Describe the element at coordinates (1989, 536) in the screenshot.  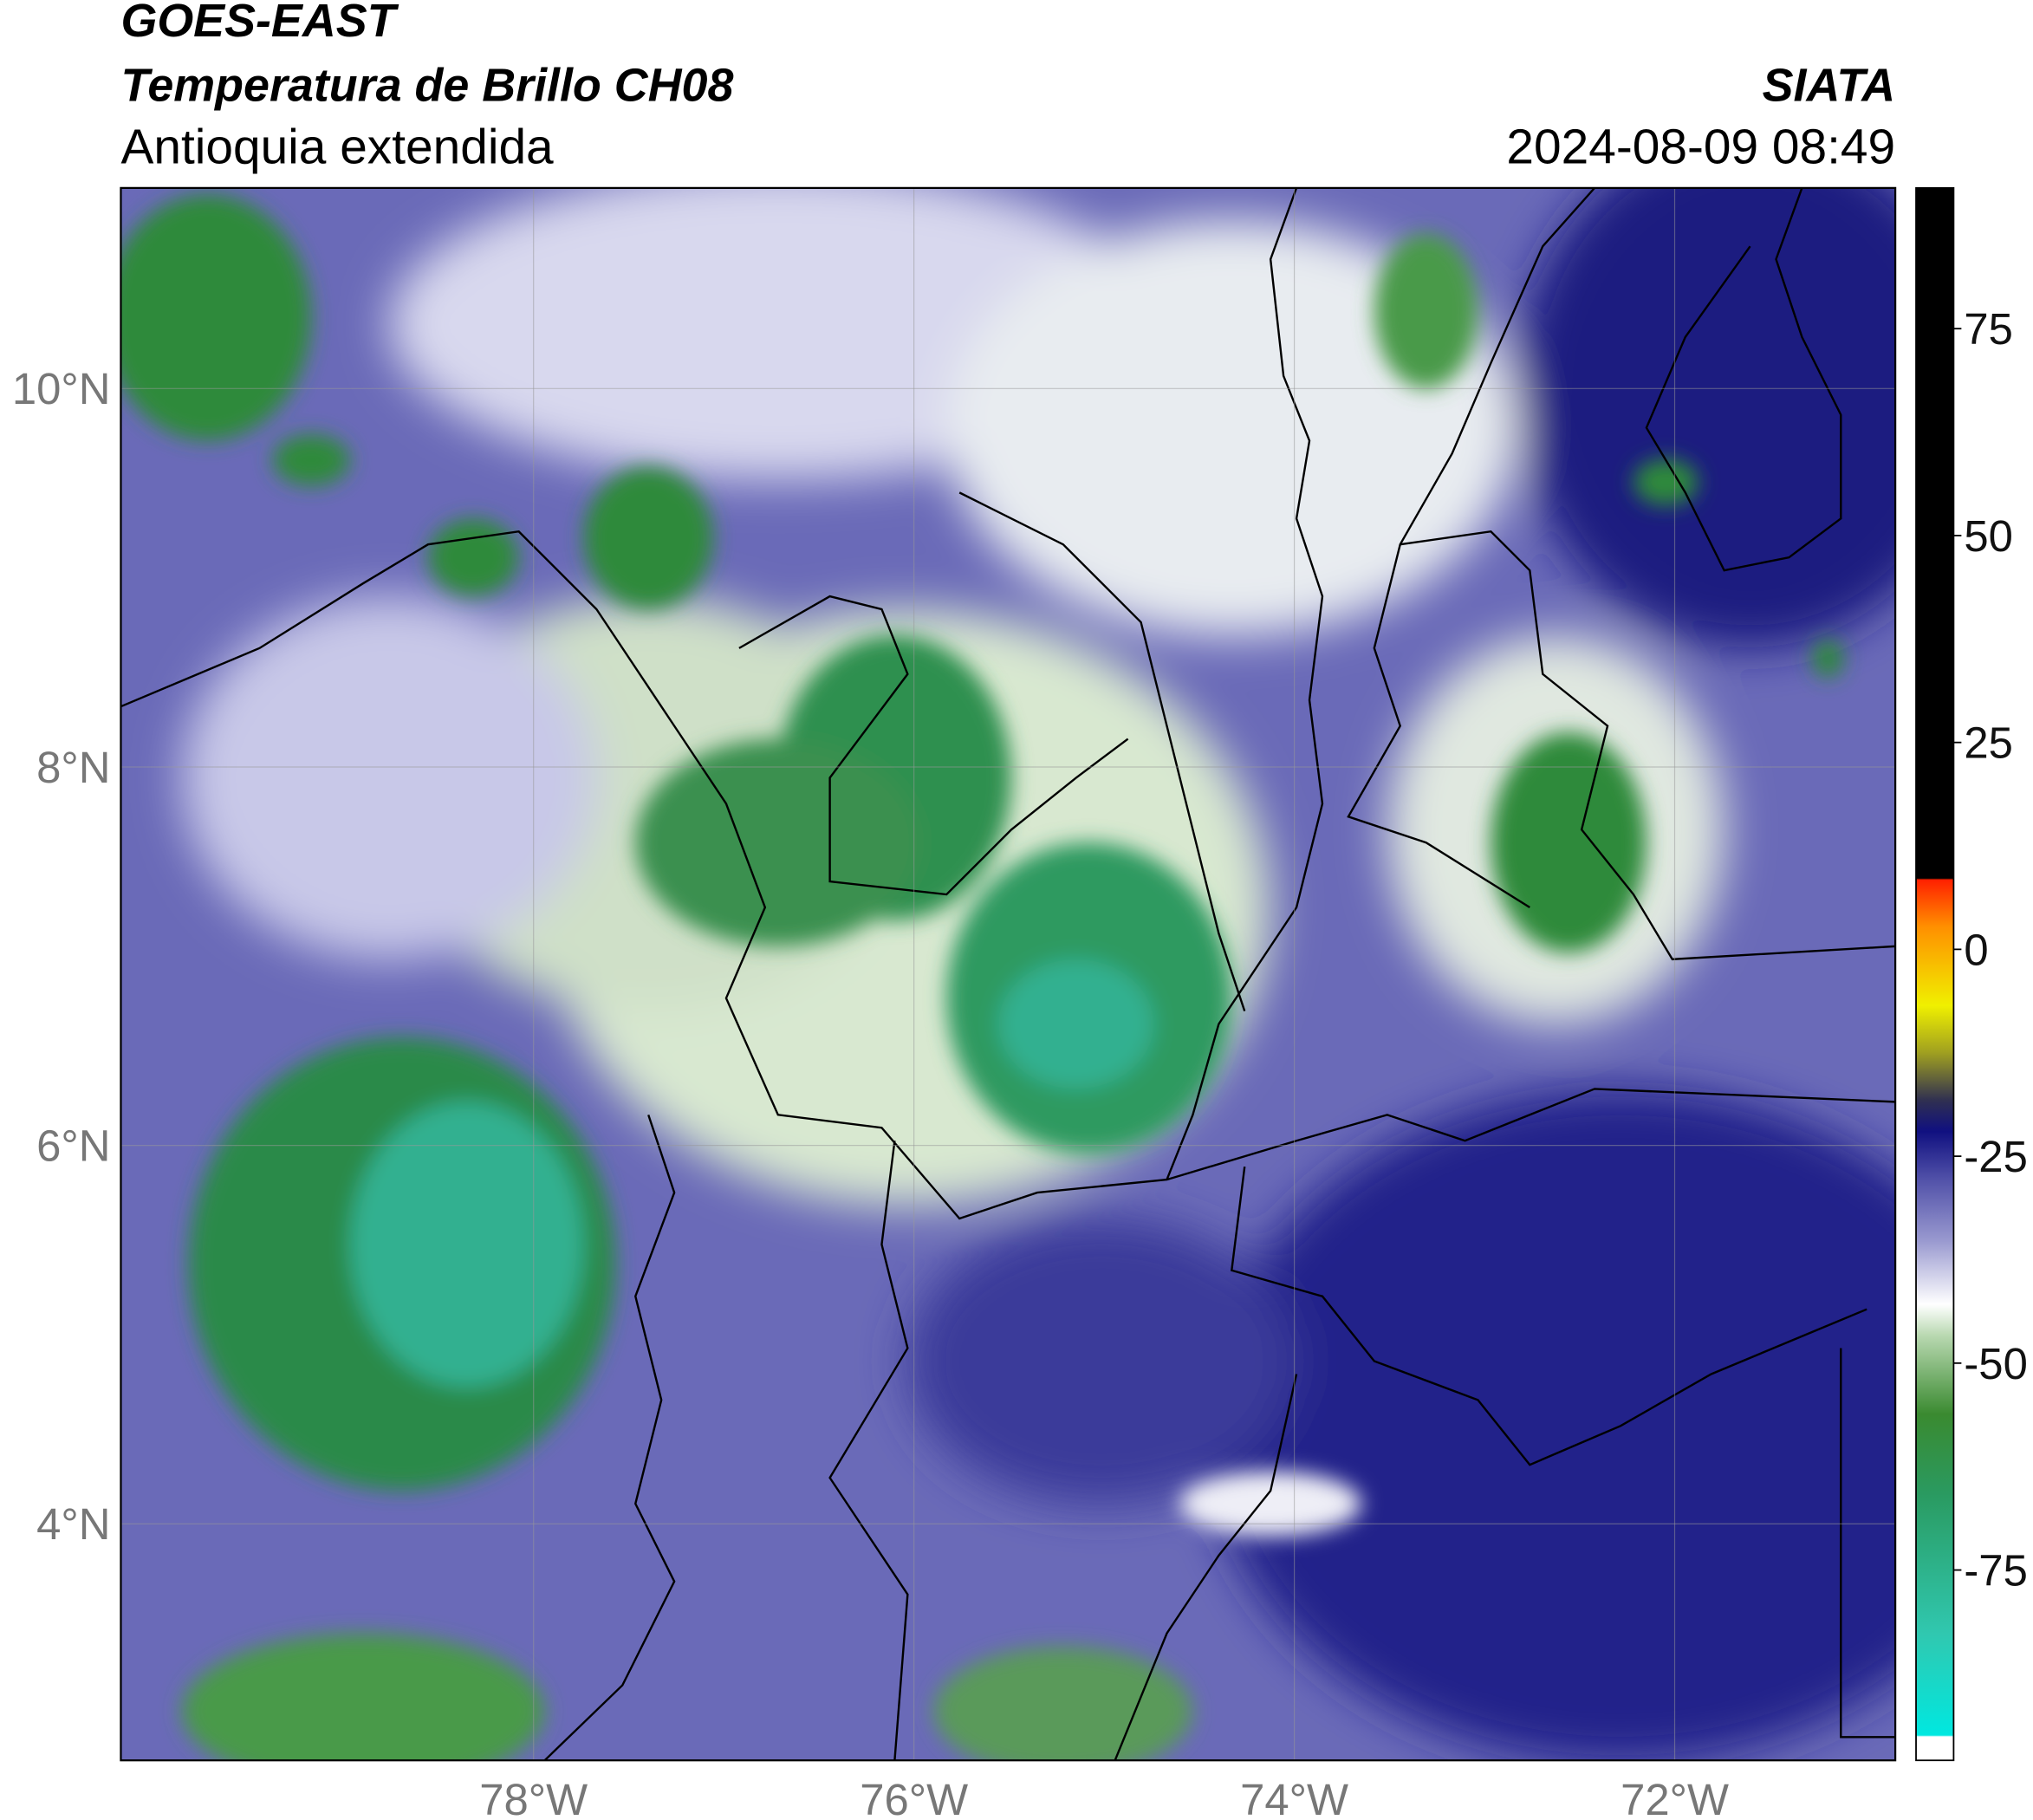
I see `colorbar-tick-label: 50` at that location.